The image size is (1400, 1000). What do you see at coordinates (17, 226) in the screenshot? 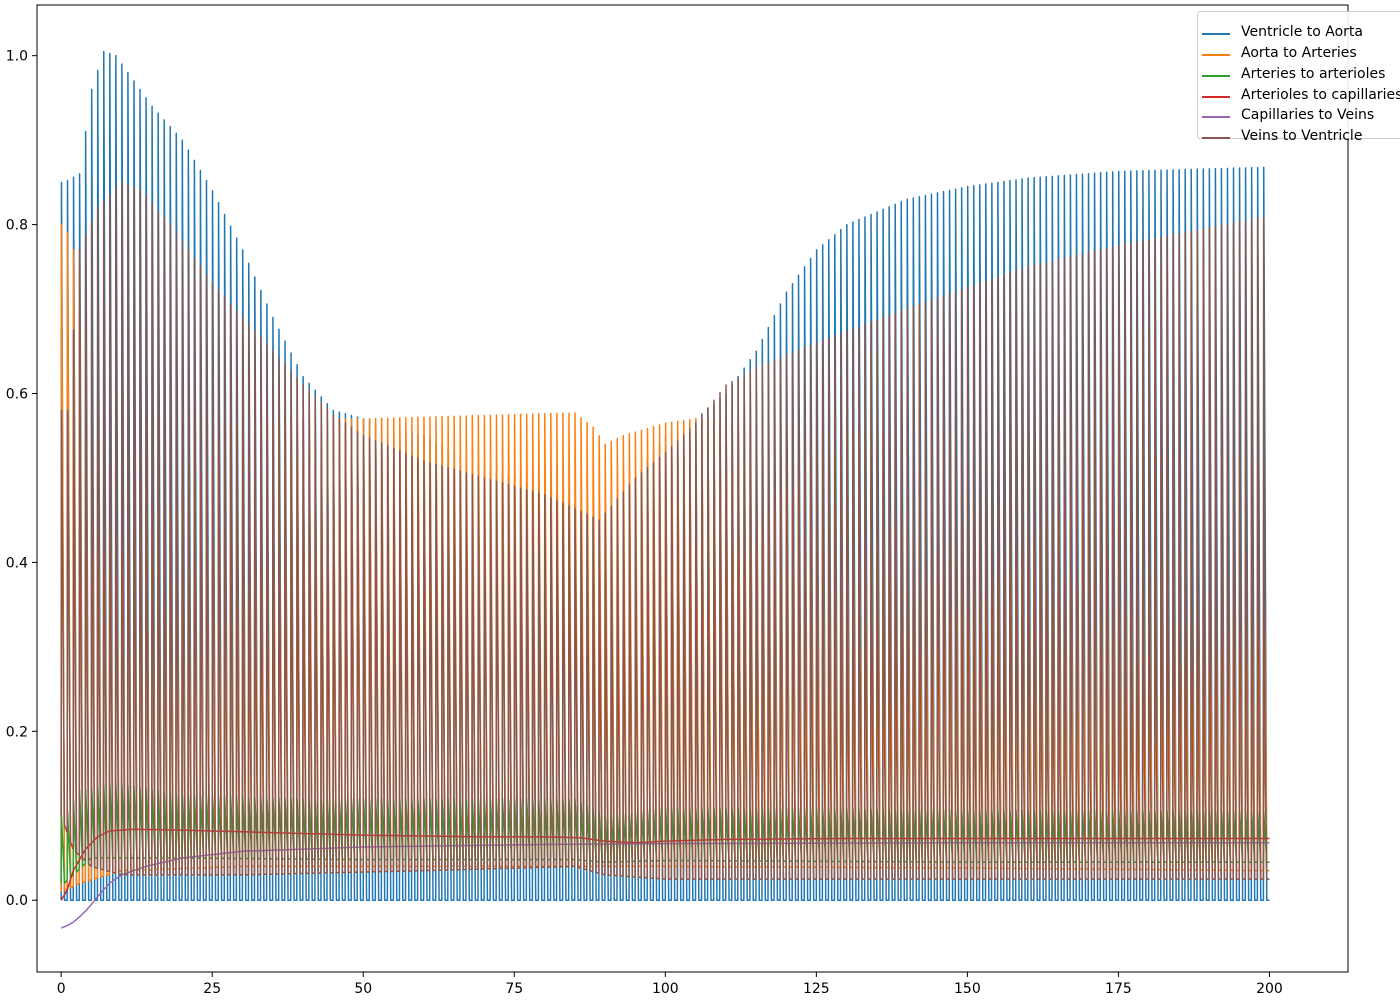
I see `y-tick-label: 0.8` at bounding box center [17, 226].